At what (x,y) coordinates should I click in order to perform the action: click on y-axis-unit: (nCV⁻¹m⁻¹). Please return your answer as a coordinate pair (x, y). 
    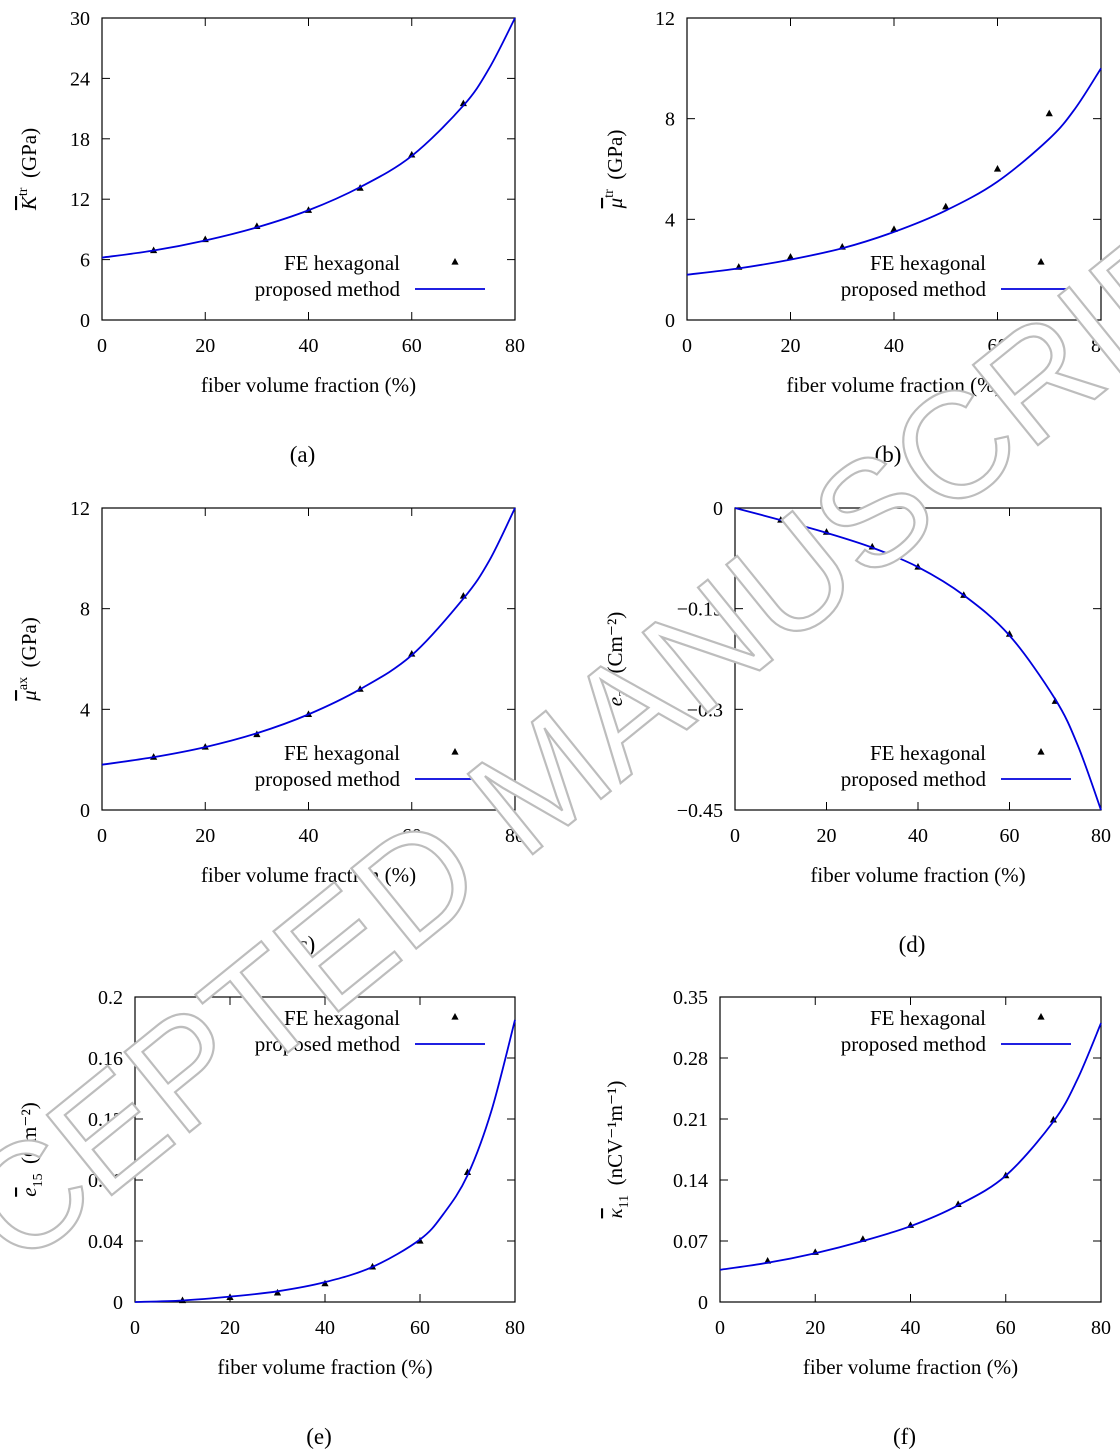
    Looking at the image, I should click on (615, 1136).